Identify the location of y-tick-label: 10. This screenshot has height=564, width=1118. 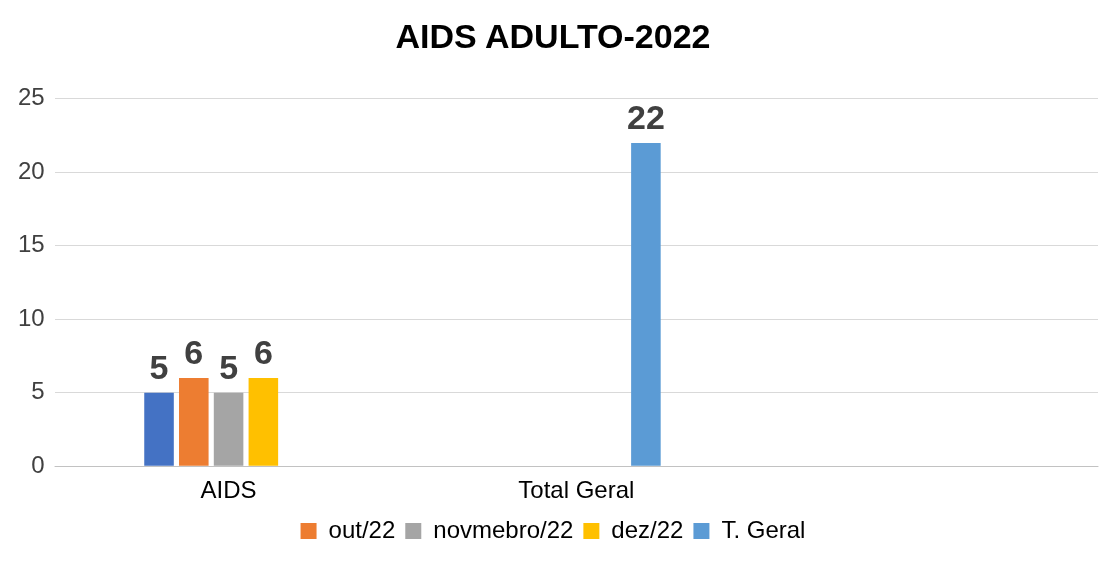
(31, 317).